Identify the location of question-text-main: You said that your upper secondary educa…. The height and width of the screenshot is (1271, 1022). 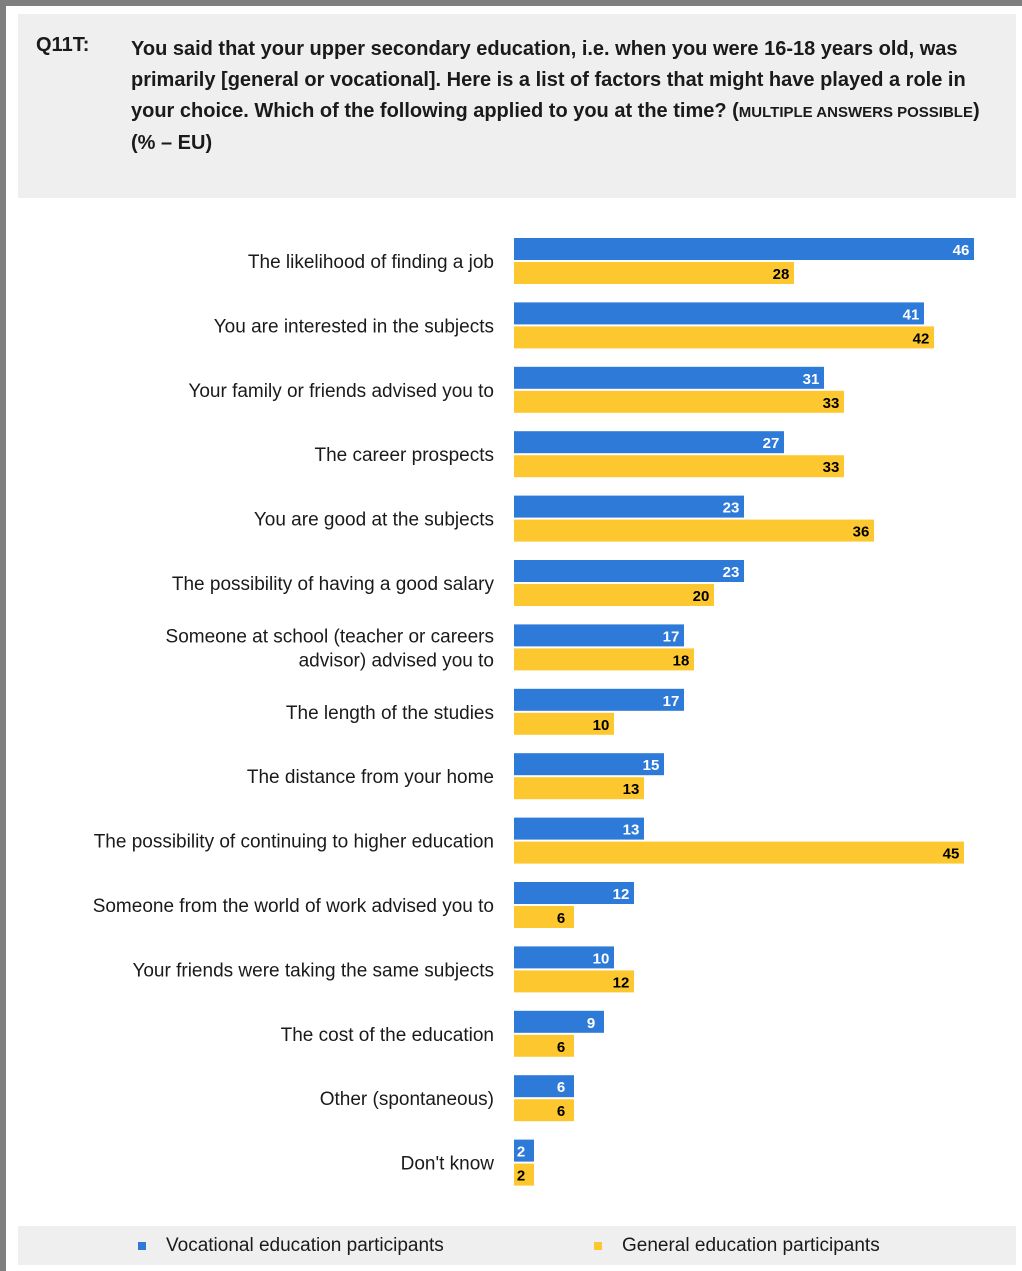
(548, 80).